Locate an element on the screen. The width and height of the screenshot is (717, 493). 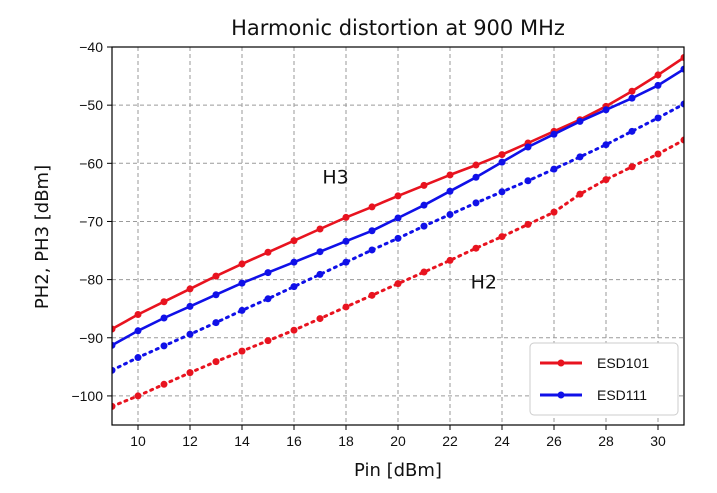
y-tick-label: −40 is located at coordinates (91, 47).